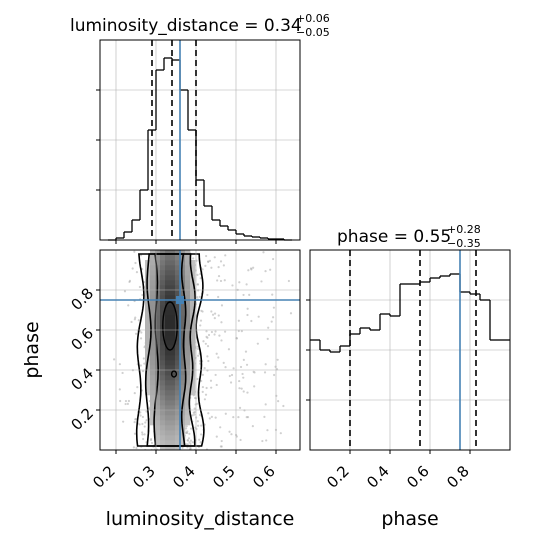  Describe the element at coordinates (180, 300) in the screenshot. I see `joint-truth-marker` at that location.